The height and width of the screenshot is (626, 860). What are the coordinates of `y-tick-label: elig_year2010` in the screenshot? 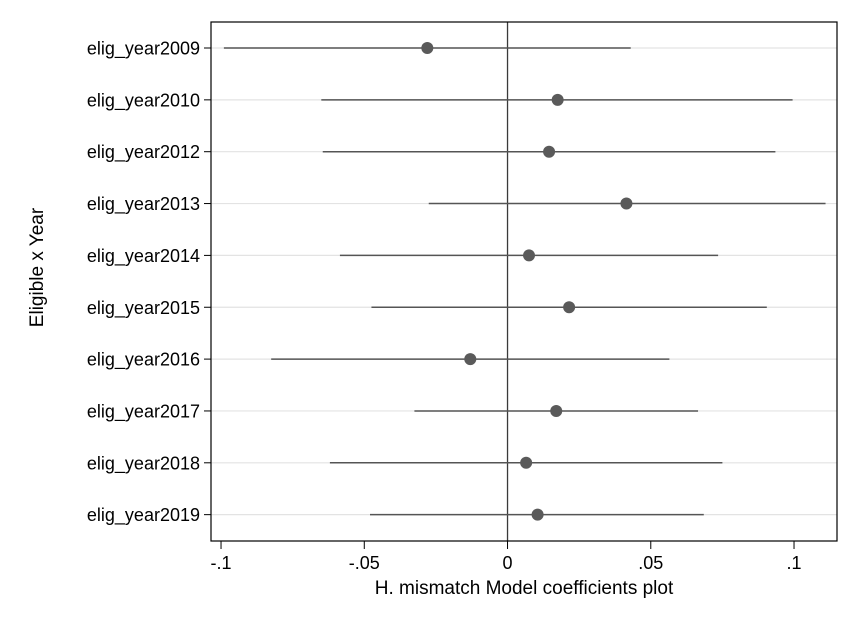 It's located at (143, 100).